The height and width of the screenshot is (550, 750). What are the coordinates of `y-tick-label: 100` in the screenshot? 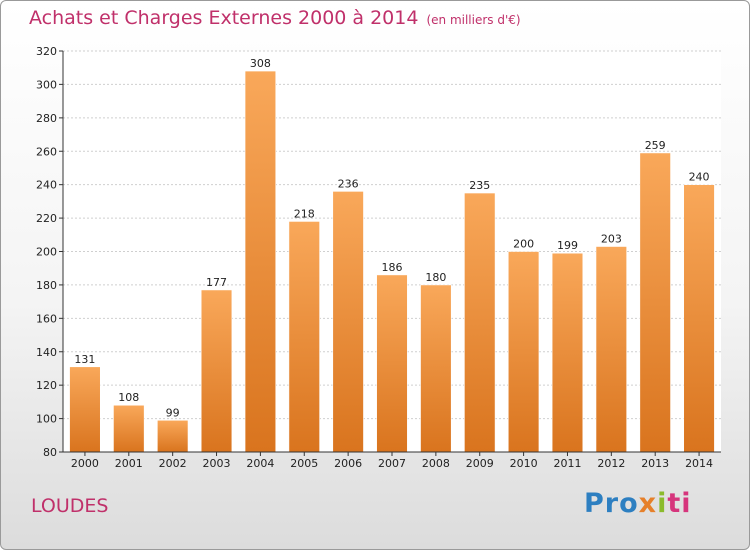 It's located at (46, 419).